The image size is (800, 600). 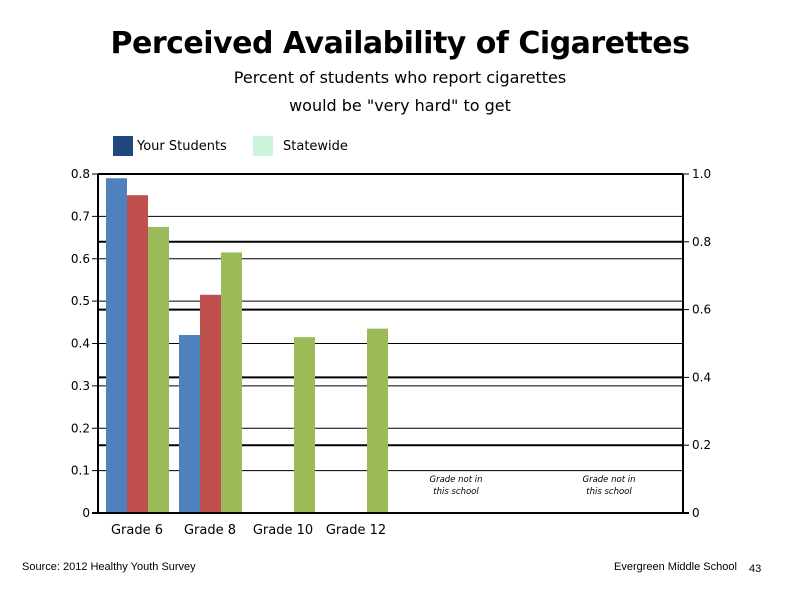 I want to click on x-tick-label: Grade 8, so click(x=210, y=530).